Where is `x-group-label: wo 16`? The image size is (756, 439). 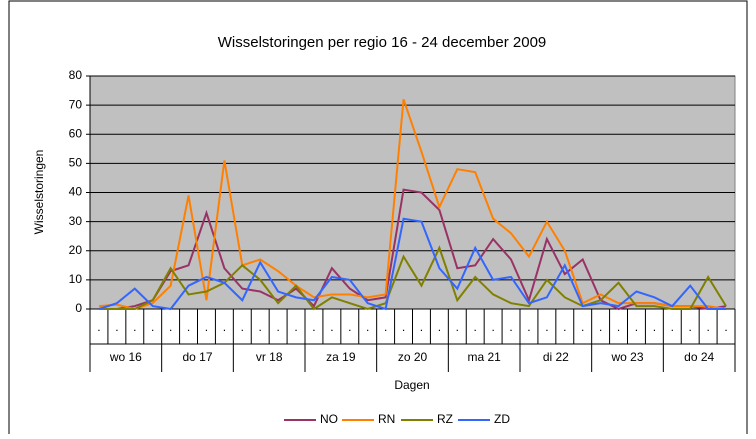
x-group-label: wo 16 is located at coordinates (125, 357).